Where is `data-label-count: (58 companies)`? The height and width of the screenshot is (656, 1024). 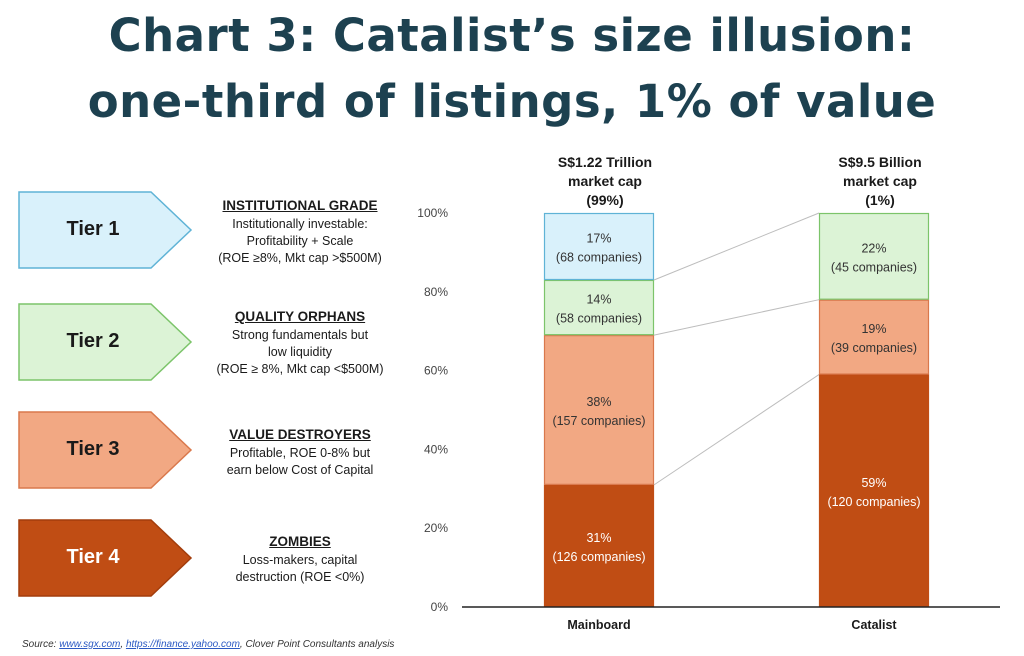 data-label-count: (58 companies) is located at coordinates (599, 319).